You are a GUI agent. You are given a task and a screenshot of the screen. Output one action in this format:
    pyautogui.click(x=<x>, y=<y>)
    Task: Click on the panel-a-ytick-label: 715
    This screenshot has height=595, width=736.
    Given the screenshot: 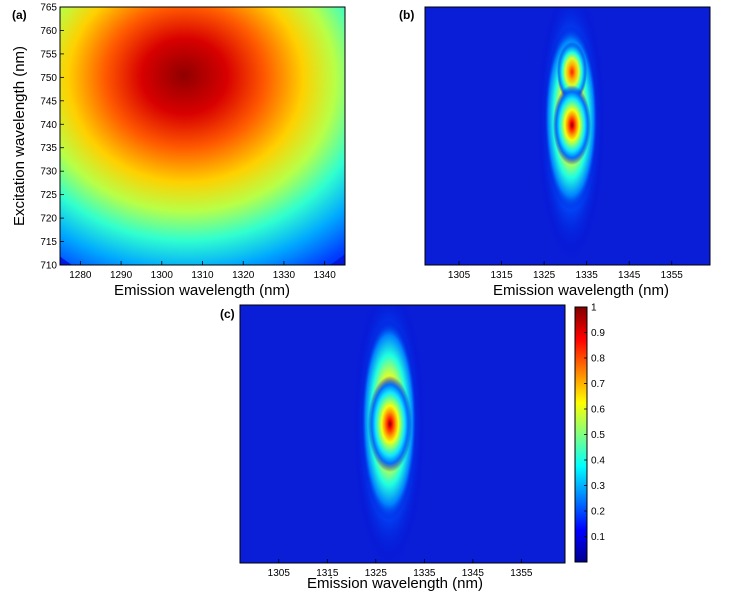 What is the action you would take?
    pyautogui.click(x=48, y=242)
    